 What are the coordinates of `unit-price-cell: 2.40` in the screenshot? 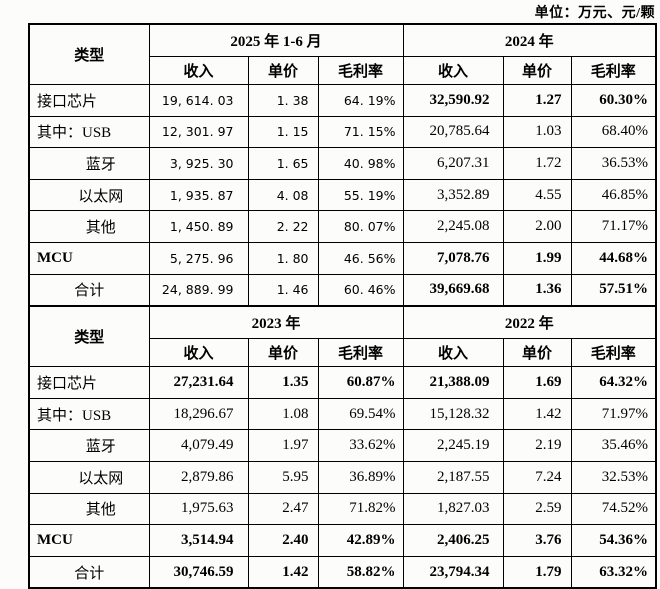 It's located at (283, 540).